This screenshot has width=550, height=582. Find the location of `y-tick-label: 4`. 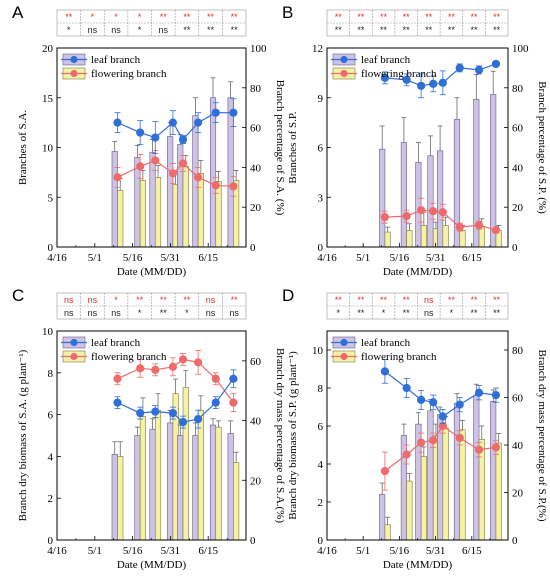

y-tick-label: 4 is located at coordinates (321, 465).